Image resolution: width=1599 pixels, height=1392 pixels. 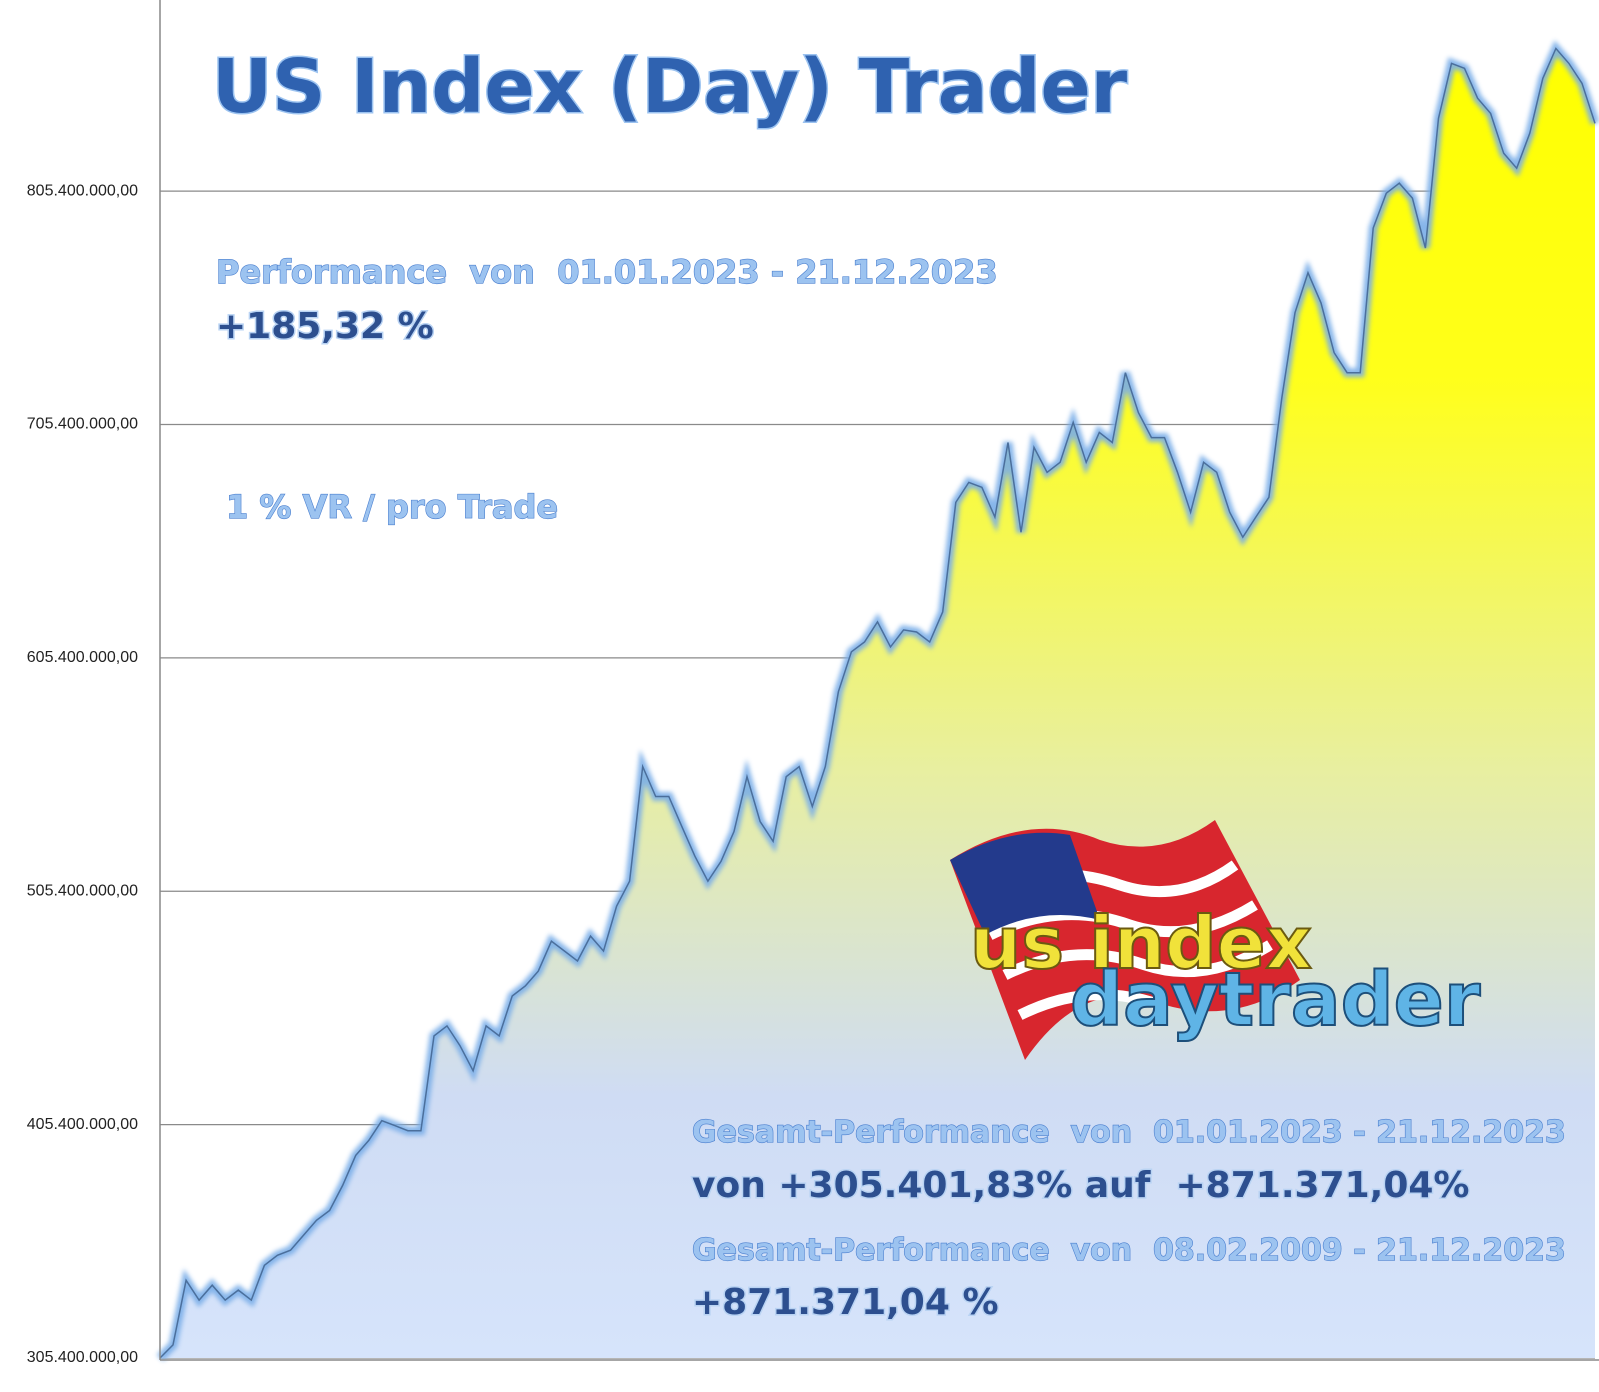 I want to click on flag-stripes, so click(x=1122, y=940).